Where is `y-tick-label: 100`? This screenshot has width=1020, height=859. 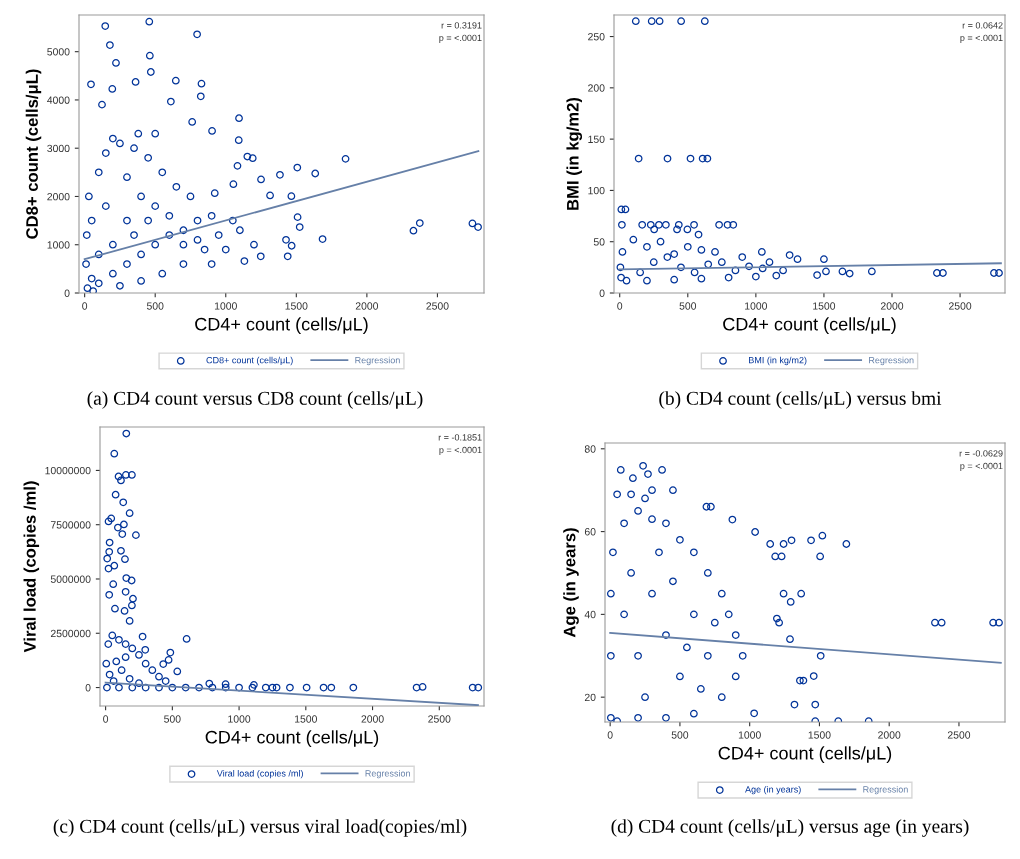 y-tick-label: 100 is located at coordinates (596, 190).